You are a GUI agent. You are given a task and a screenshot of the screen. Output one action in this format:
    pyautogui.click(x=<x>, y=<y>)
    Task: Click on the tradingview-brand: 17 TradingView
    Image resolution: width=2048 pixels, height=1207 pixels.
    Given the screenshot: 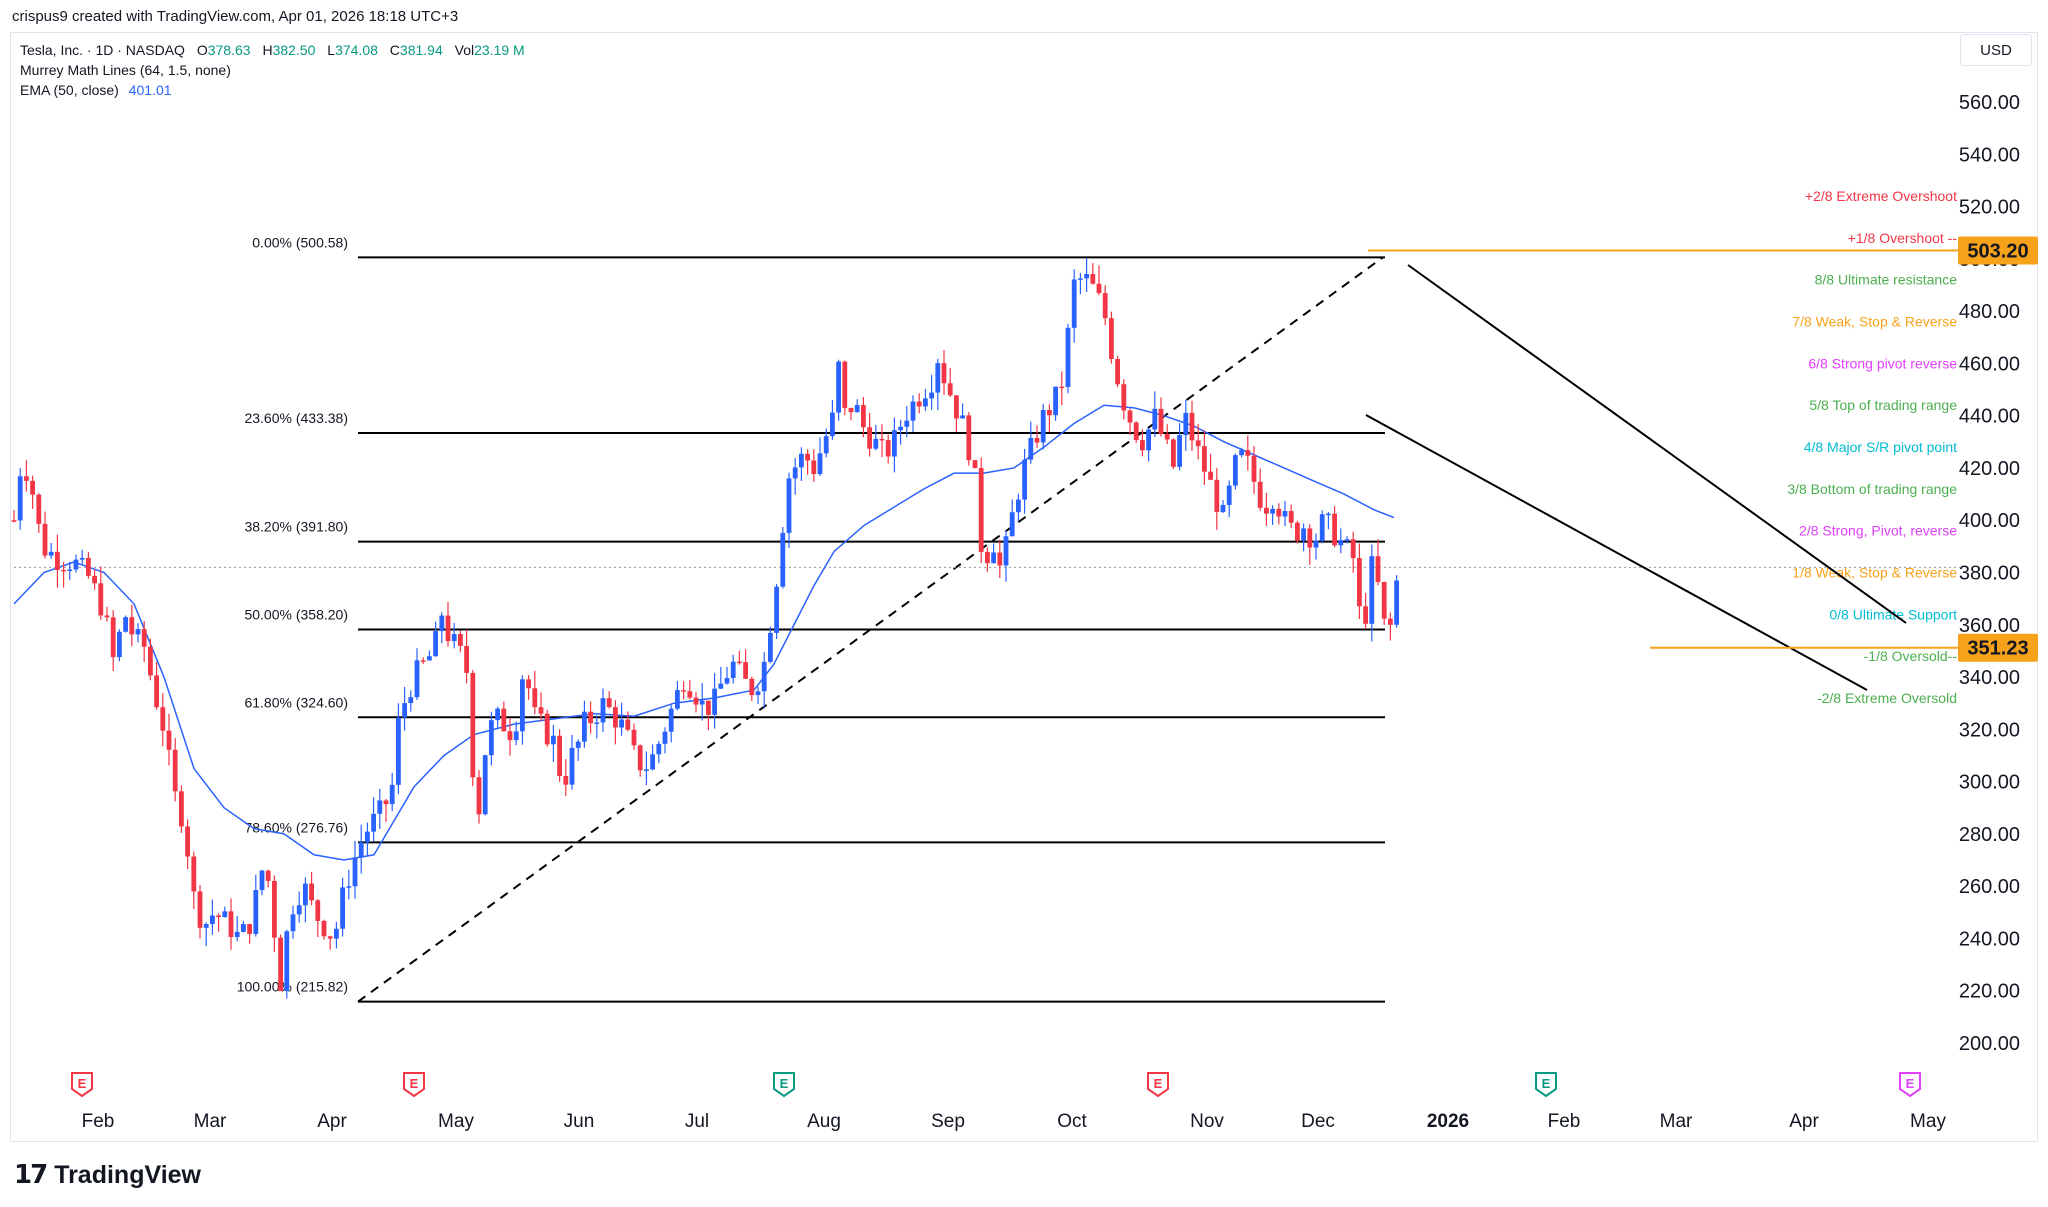 What is the action you would take?
    pyautogui.click(x=107, y=1175)
    